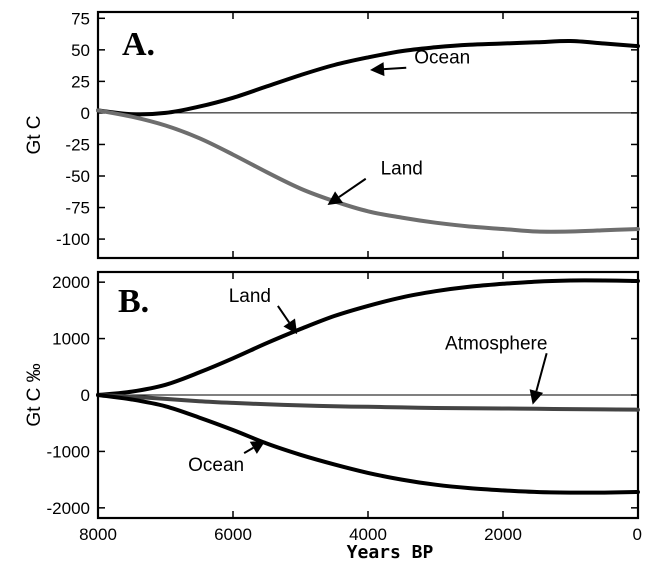  I want to click on y-tick-label: -25, so click(77, 144).